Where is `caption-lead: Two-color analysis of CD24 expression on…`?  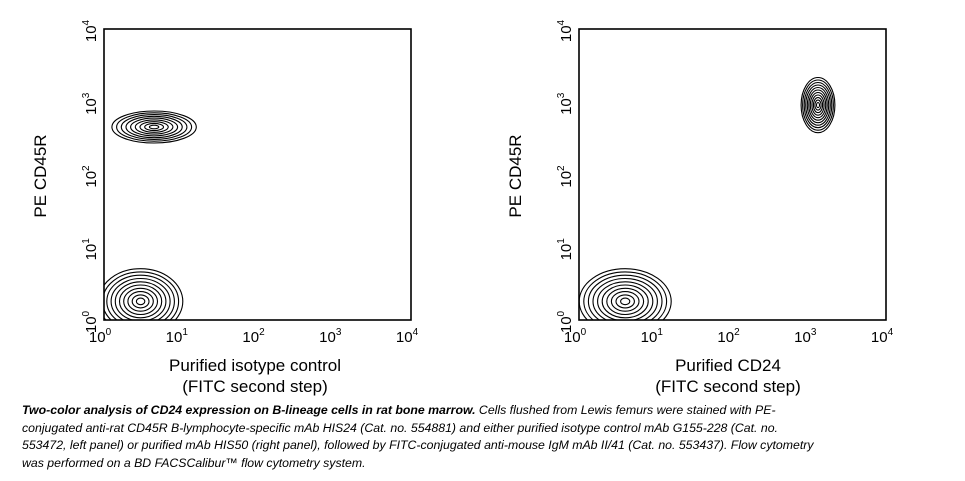
caption-lead: Two-color analysis of CD24 expression on… is located at coordinates (249, 410).